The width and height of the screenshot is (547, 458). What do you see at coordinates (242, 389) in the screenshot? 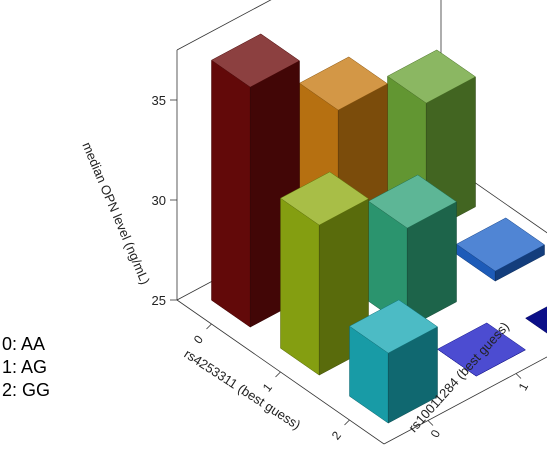
I see `x-axis-title: rs4253311 (best guess)` at bounding box center [242, 389].